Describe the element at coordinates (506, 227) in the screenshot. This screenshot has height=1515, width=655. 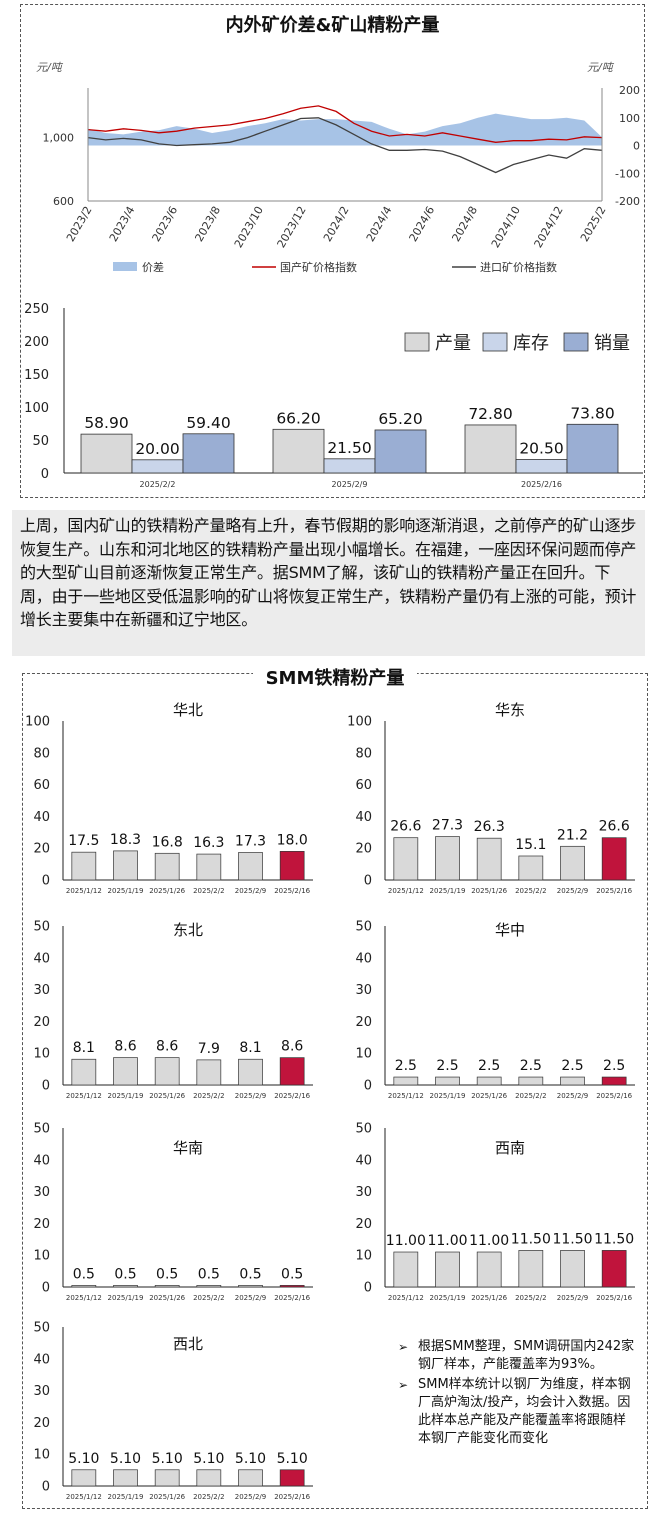
I see `x-tick-label: 2024/10` at that location.